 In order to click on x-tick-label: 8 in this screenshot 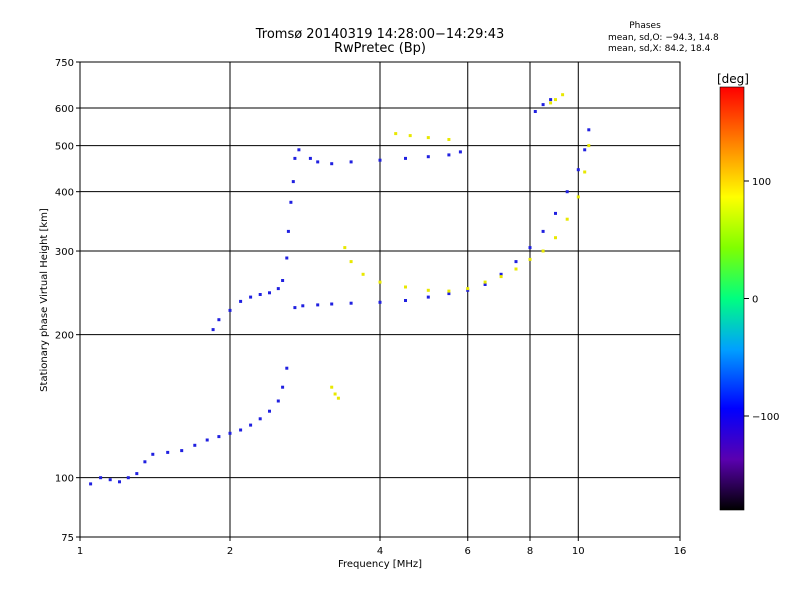, I will do `click(530, 551)`.